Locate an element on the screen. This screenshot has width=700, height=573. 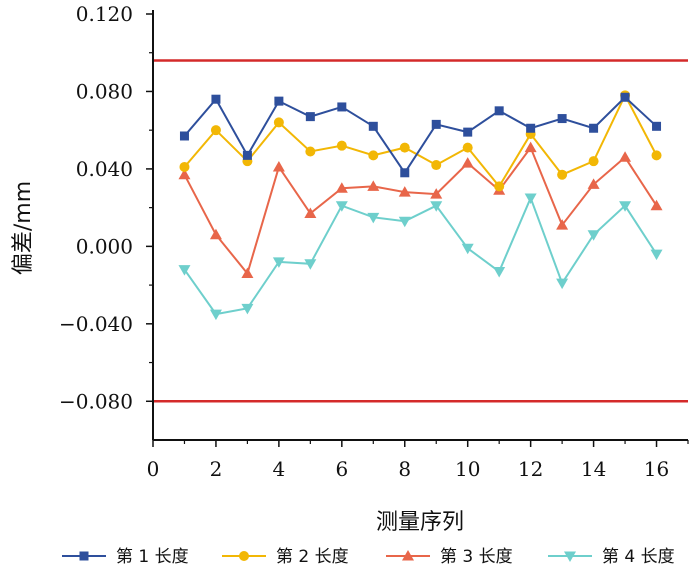
x-tick-label: 4 is located at coordinates (279, 469).